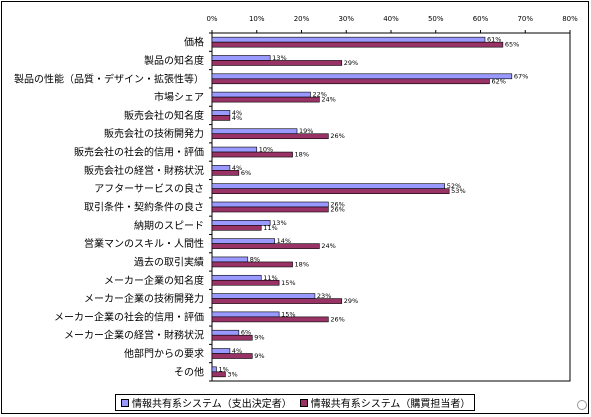 The image size is (591, 417). I want to click on data-label-series-2: 6%, so click(246, 173).